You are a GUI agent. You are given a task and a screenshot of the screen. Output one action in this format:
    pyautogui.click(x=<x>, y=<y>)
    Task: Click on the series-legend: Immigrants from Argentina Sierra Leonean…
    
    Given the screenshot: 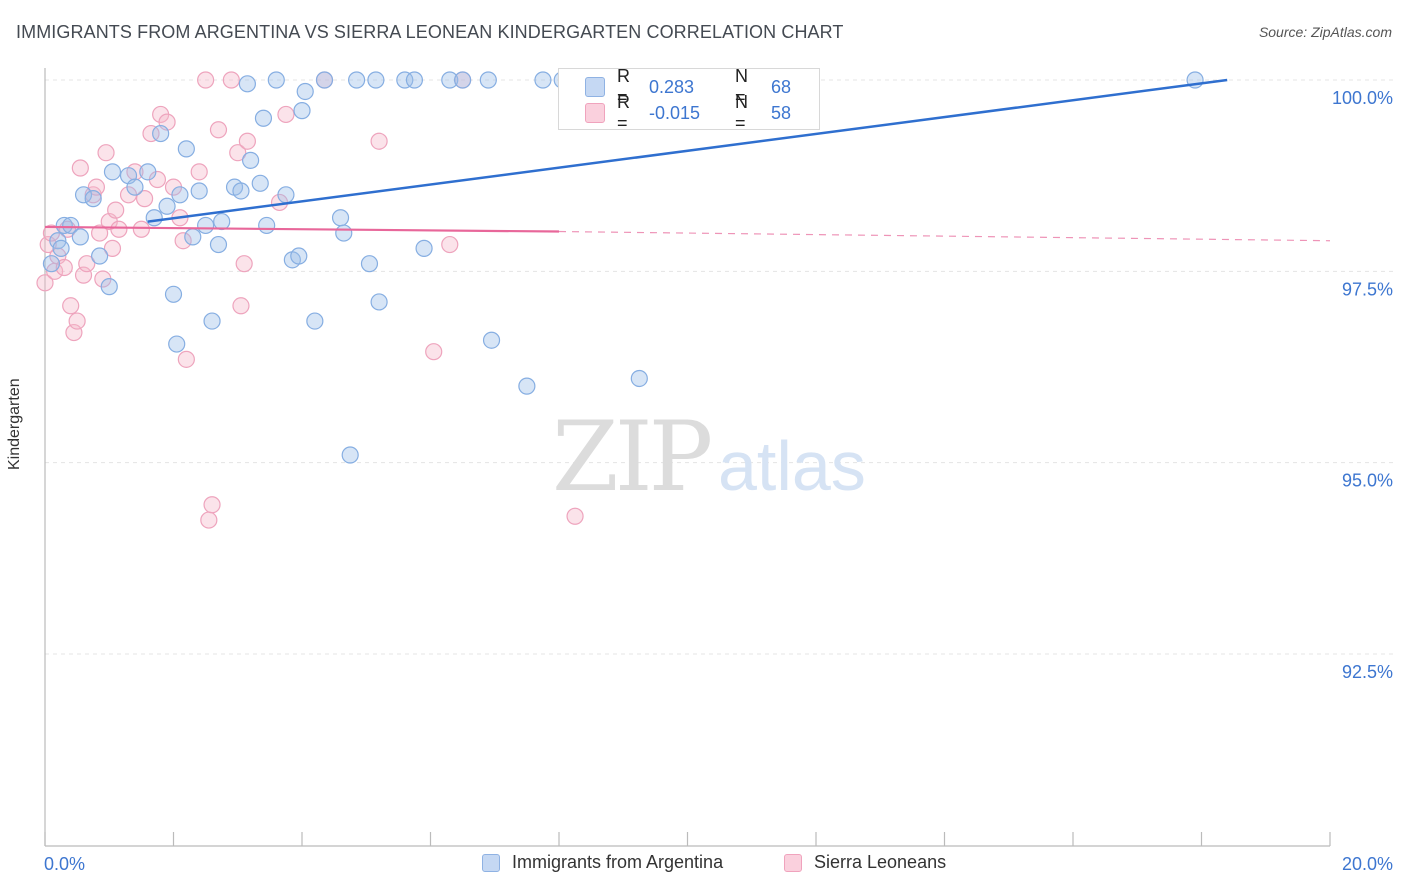 What is the action you would take?
    pyautogui.click(x=703, y=865)
    